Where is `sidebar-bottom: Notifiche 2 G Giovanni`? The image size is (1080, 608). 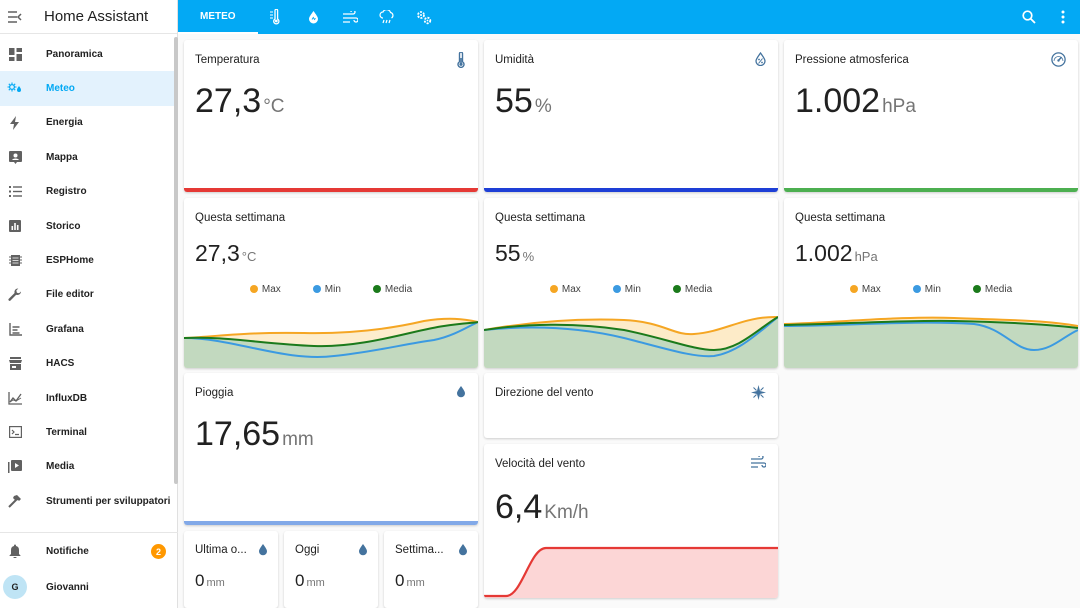 sidebar-bottom: Notifiche 2 G Giovanni is located at coordinates (89, 568).